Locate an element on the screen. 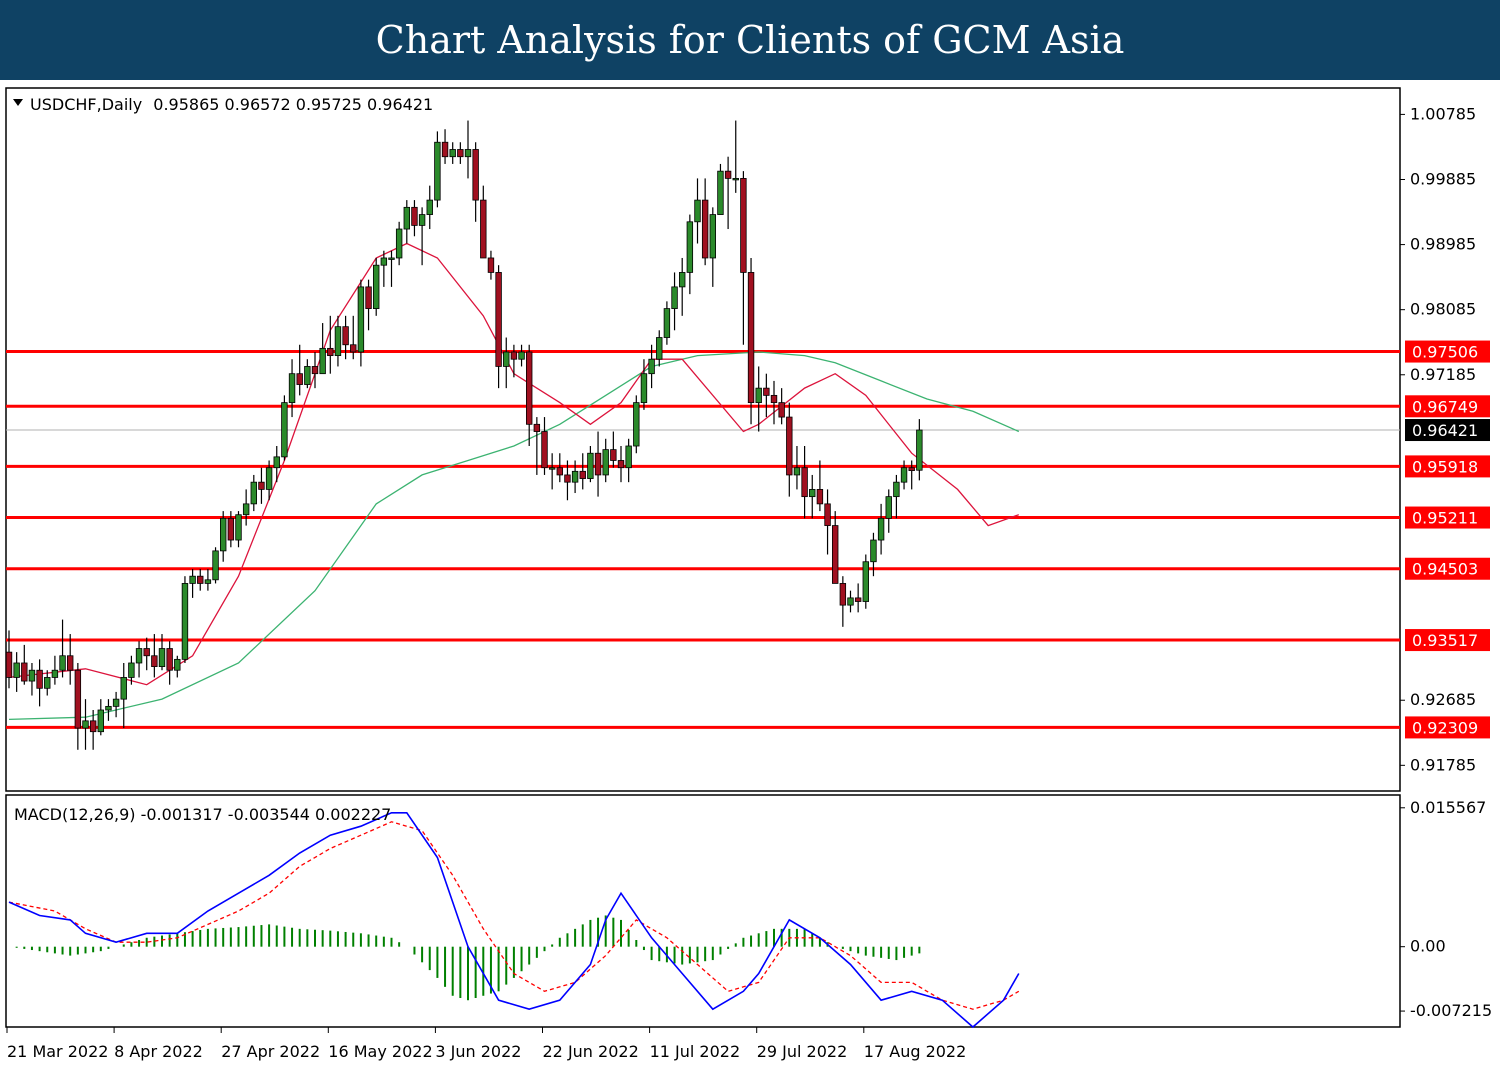  chevron-down-icon is located at coordinates (18, 102).